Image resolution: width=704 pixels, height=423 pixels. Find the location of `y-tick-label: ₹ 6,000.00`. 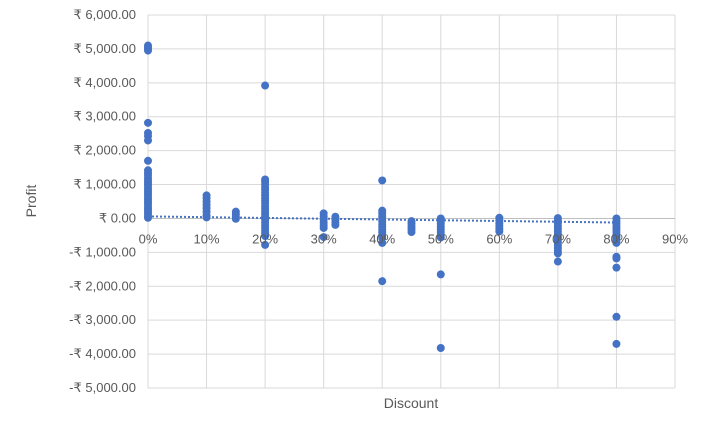

y-tick-label: ₹ 6,000.00 is located at coordinates (105, 14).